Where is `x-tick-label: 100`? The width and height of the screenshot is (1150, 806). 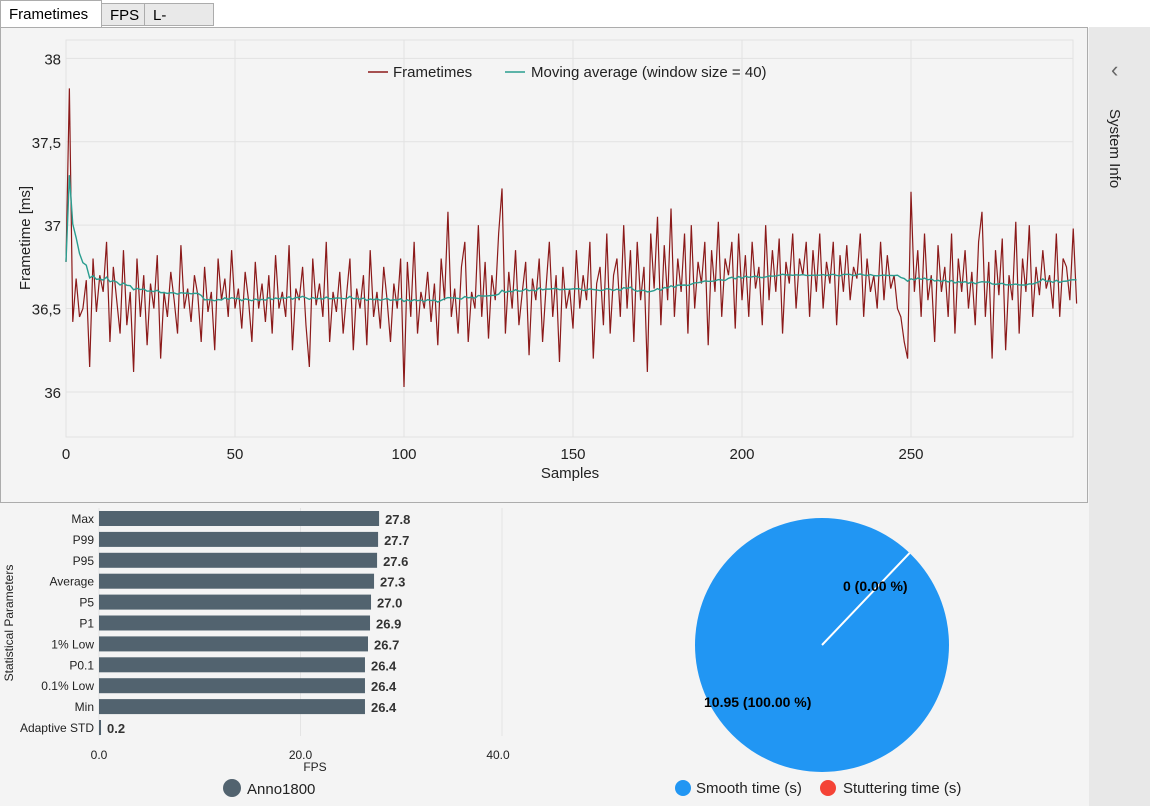
x-tick-label: 100 is located at coordinates (403, 454).